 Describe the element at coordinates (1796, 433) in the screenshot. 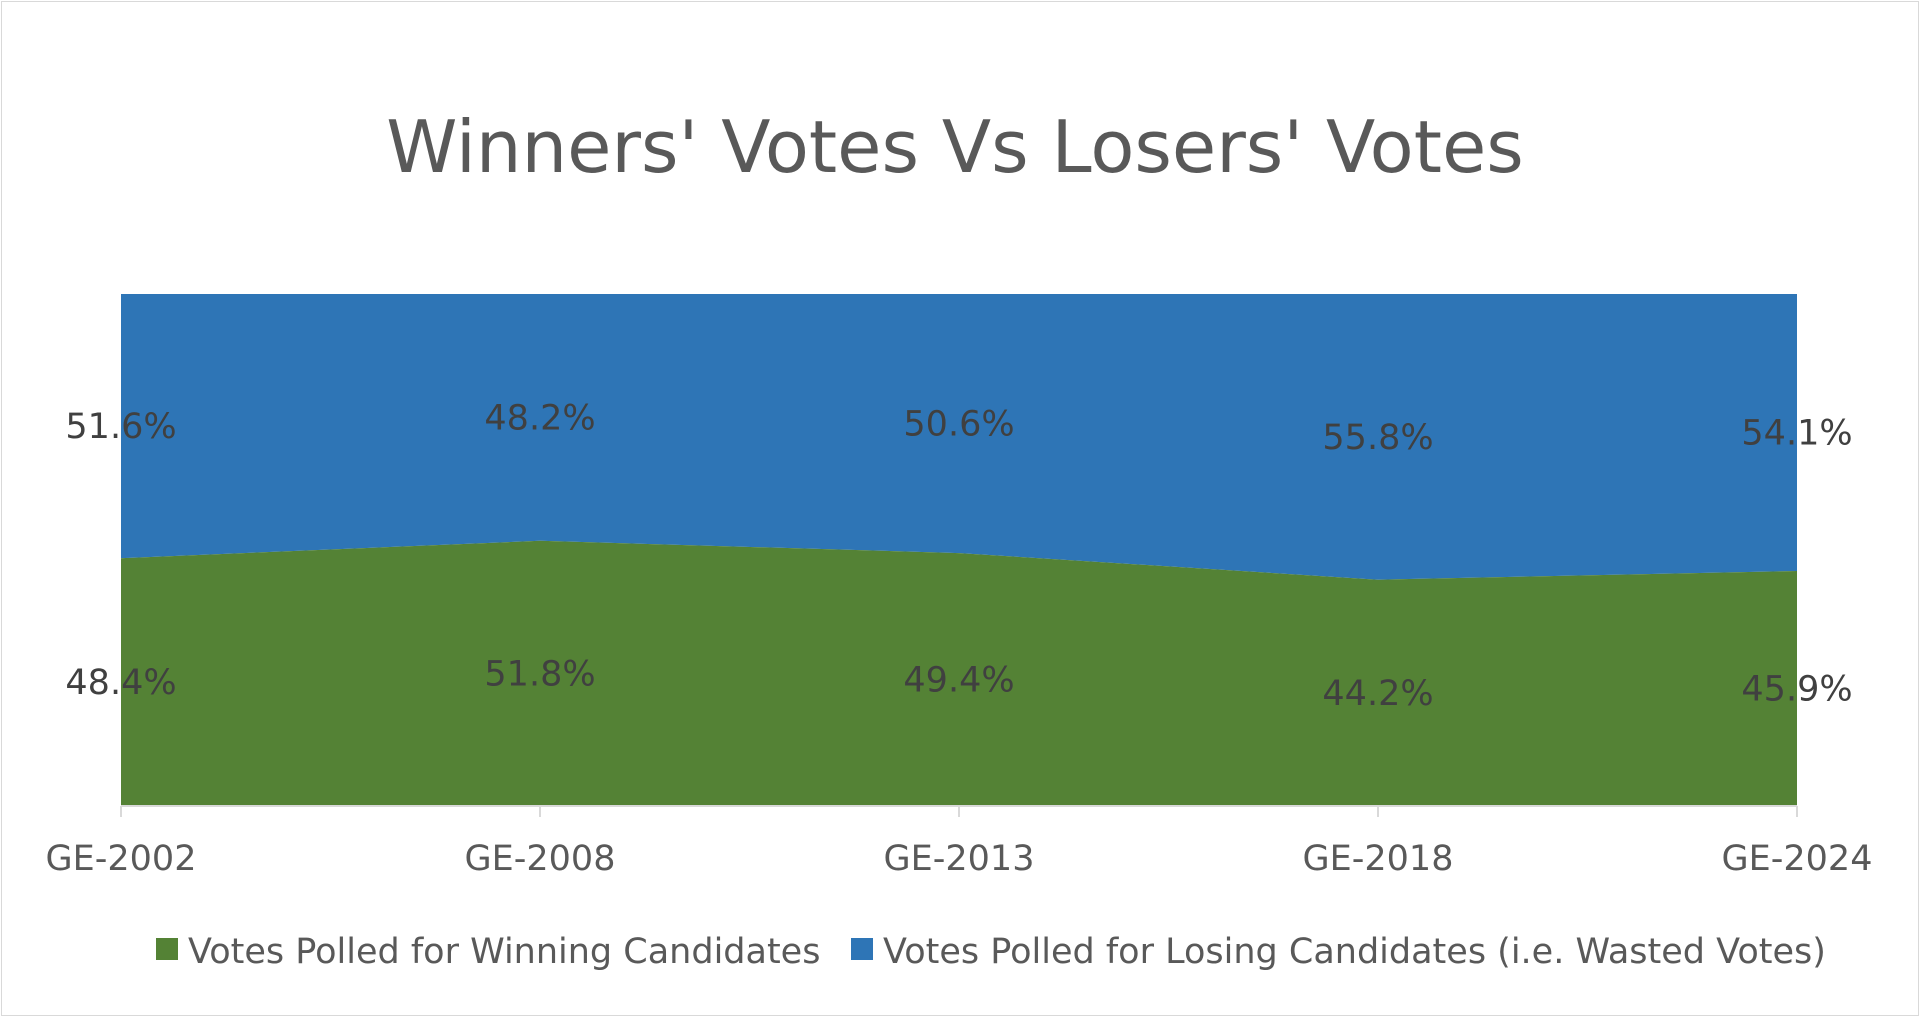

I see `data-label-losing: 54.1%` at that location.